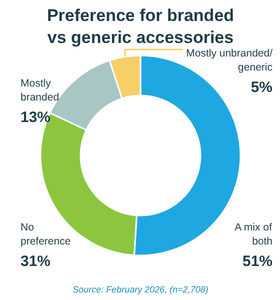 The height and width of the screenshot is (300, 280). What do you see at coordinates (40, 91) in the screenshot?
I see `slice-label: Mostly branded` at bounding box center [40, 91].